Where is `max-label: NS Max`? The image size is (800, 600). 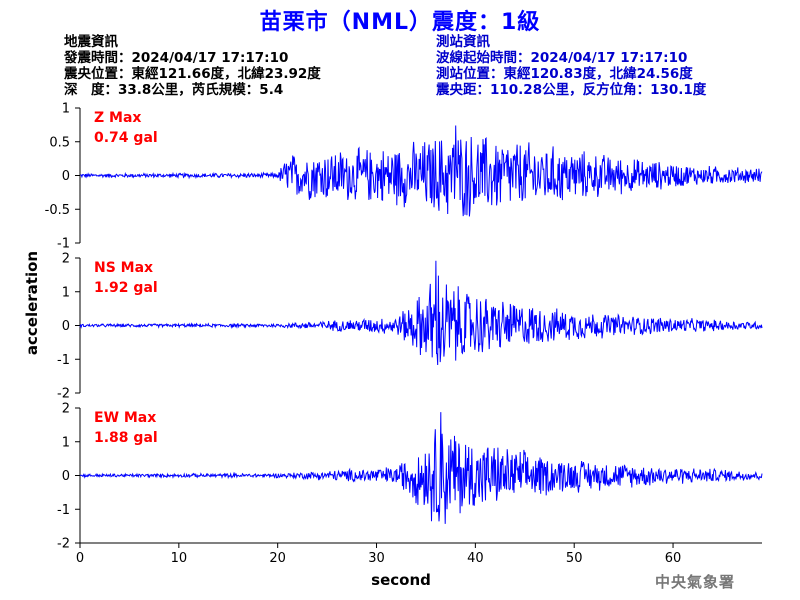 max-label: NS Max is located at coordinates (123, 268).